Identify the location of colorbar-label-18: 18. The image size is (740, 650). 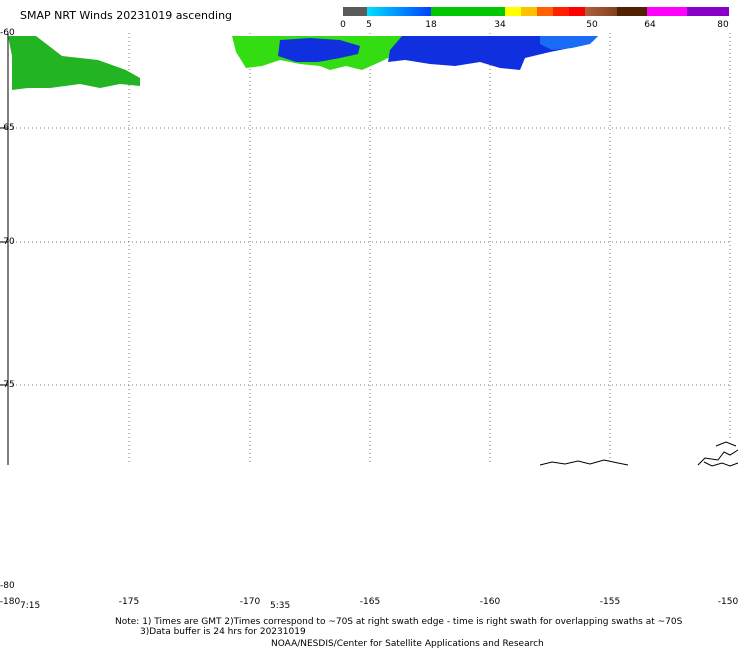
(431, 25).